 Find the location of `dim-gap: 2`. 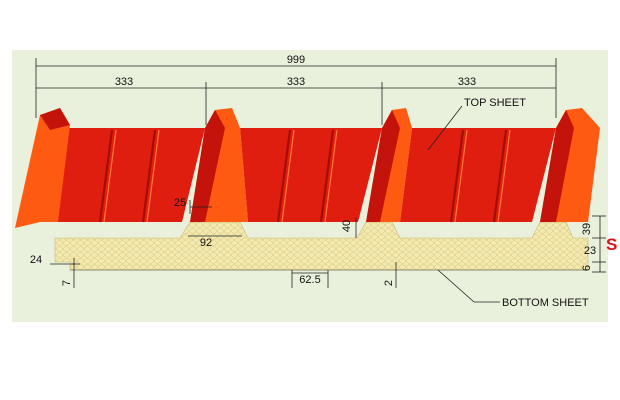

dim-gap: 2 is located at coordinates (389, 283).